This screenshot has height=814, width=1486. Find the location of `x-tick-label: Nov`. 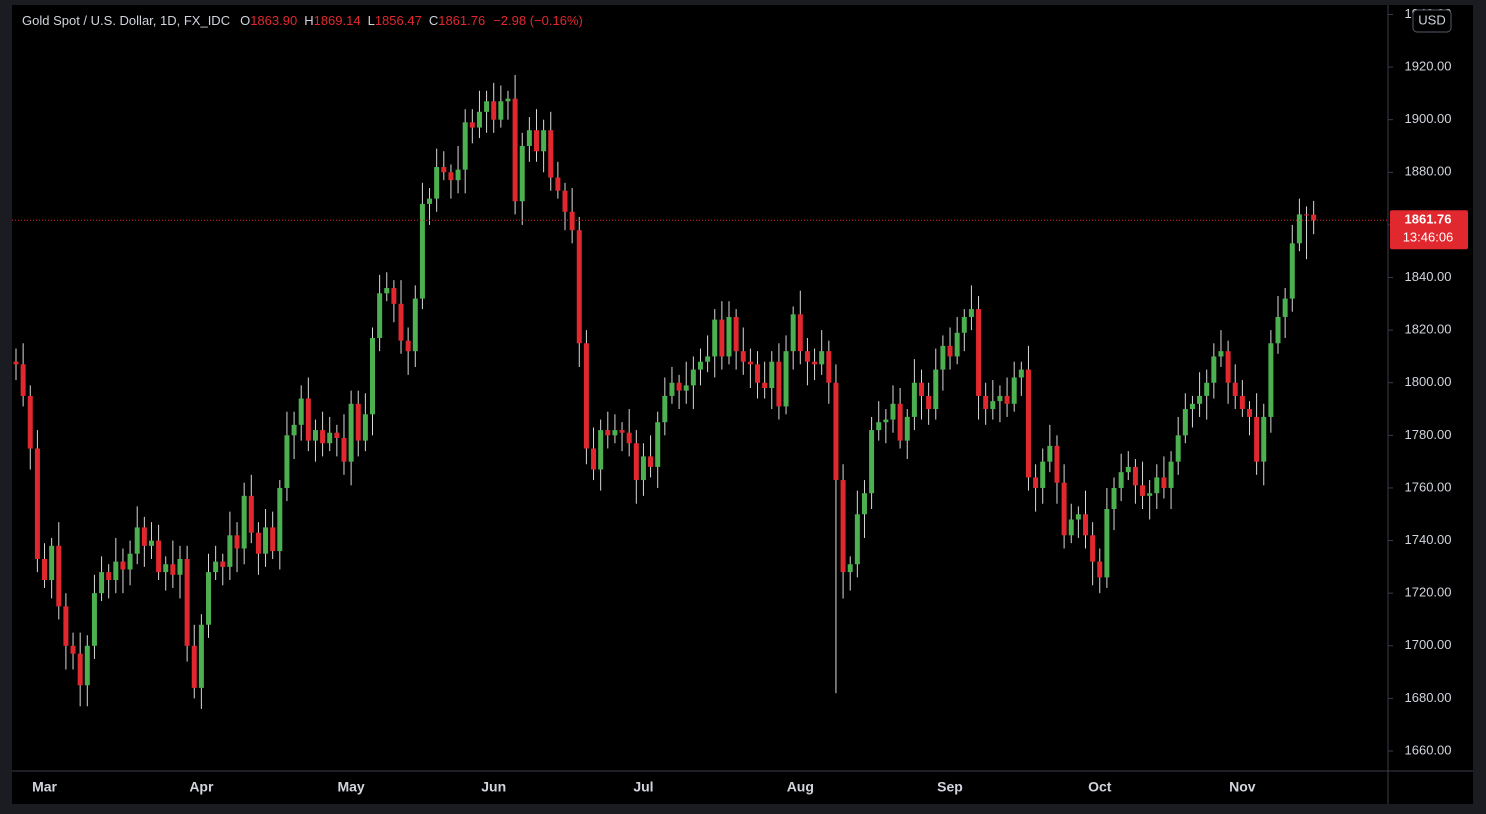

x-tick-label: Nov is located at coordinates (1242, 787).